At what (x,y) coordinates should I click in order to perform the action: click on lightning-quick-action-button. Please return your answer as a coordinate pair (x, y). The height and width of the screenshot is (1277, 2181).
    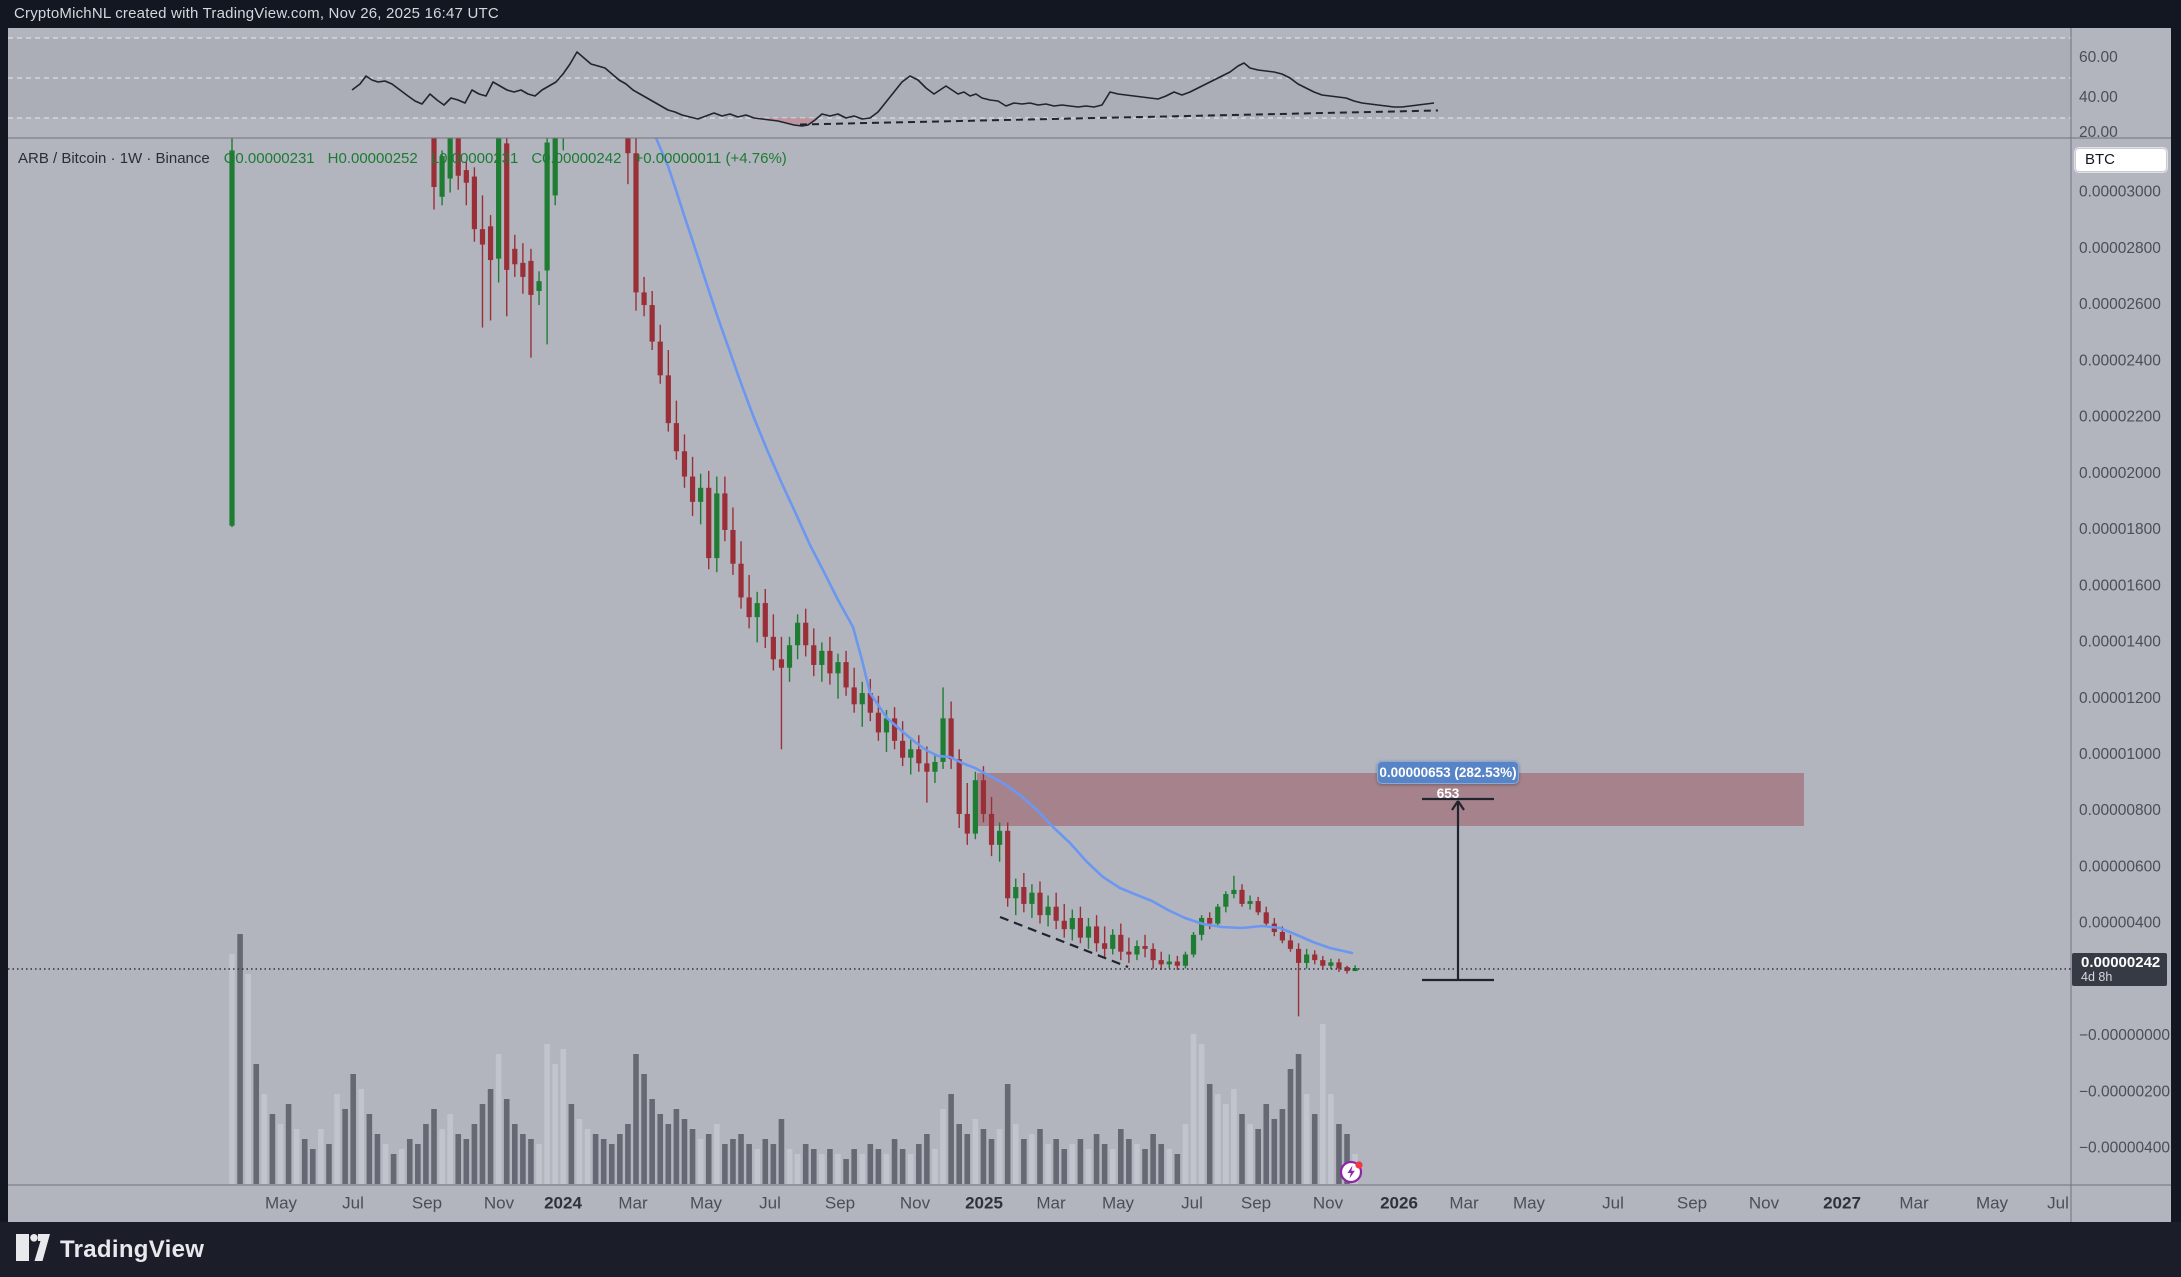
    Looking at the image, I should click on (1351, 1172).